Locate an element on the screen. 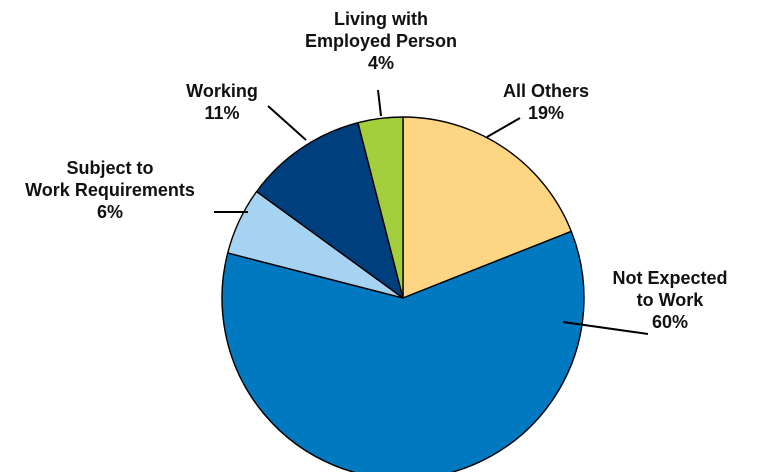 This screenshot has width=759, height=472. leader-line-not-expected-to-work is located at coordinates (605, 328).